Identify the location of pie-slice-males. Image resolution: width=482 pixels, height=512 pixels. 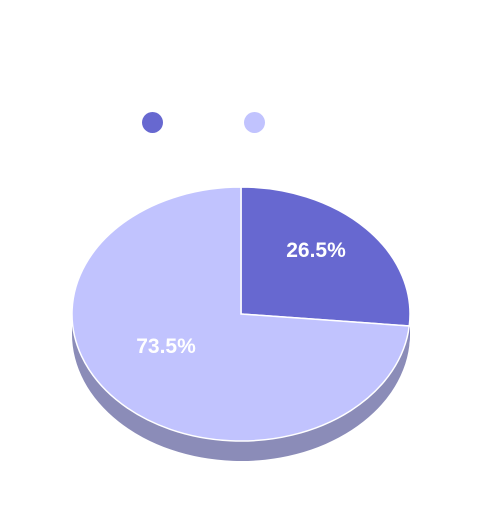
(325, 256).